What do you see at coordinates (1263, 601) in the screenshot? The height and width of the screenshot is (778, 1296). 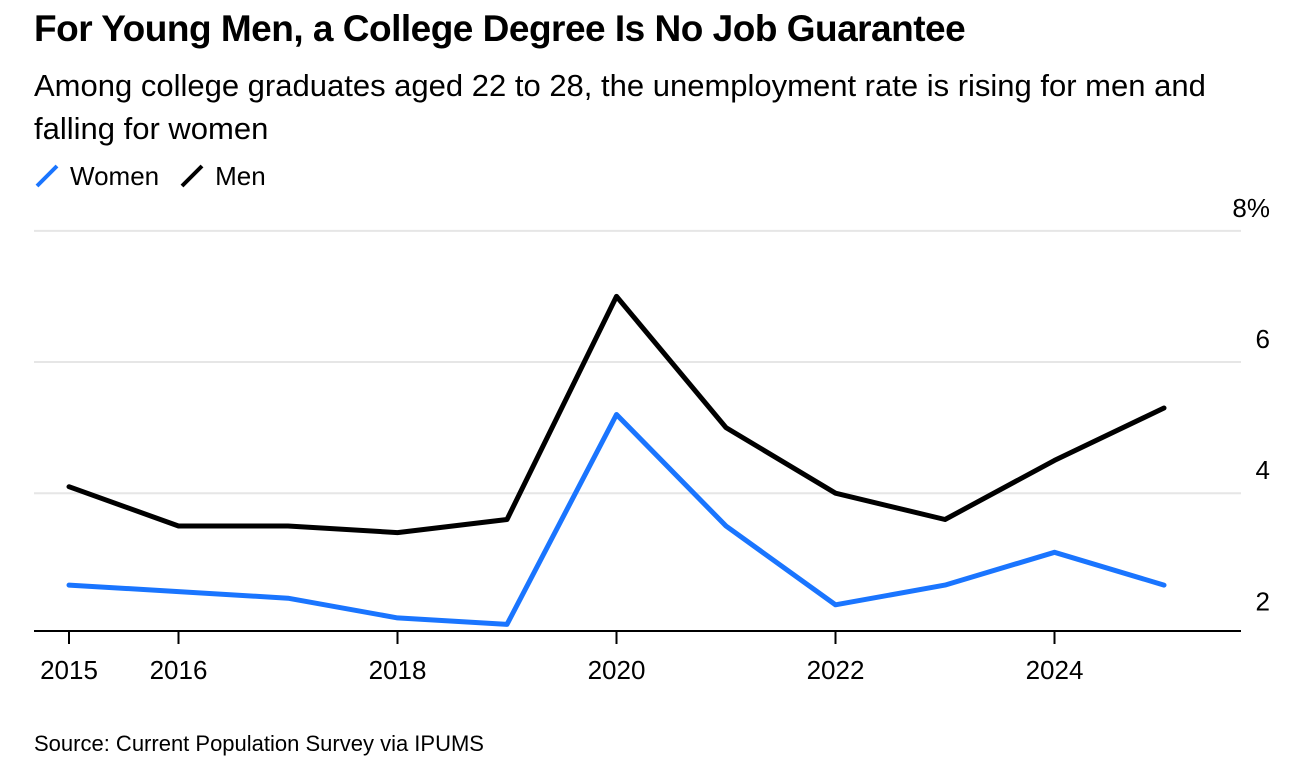 I see `y-tick-label-2: 2` at bounding box center [1263, 601].